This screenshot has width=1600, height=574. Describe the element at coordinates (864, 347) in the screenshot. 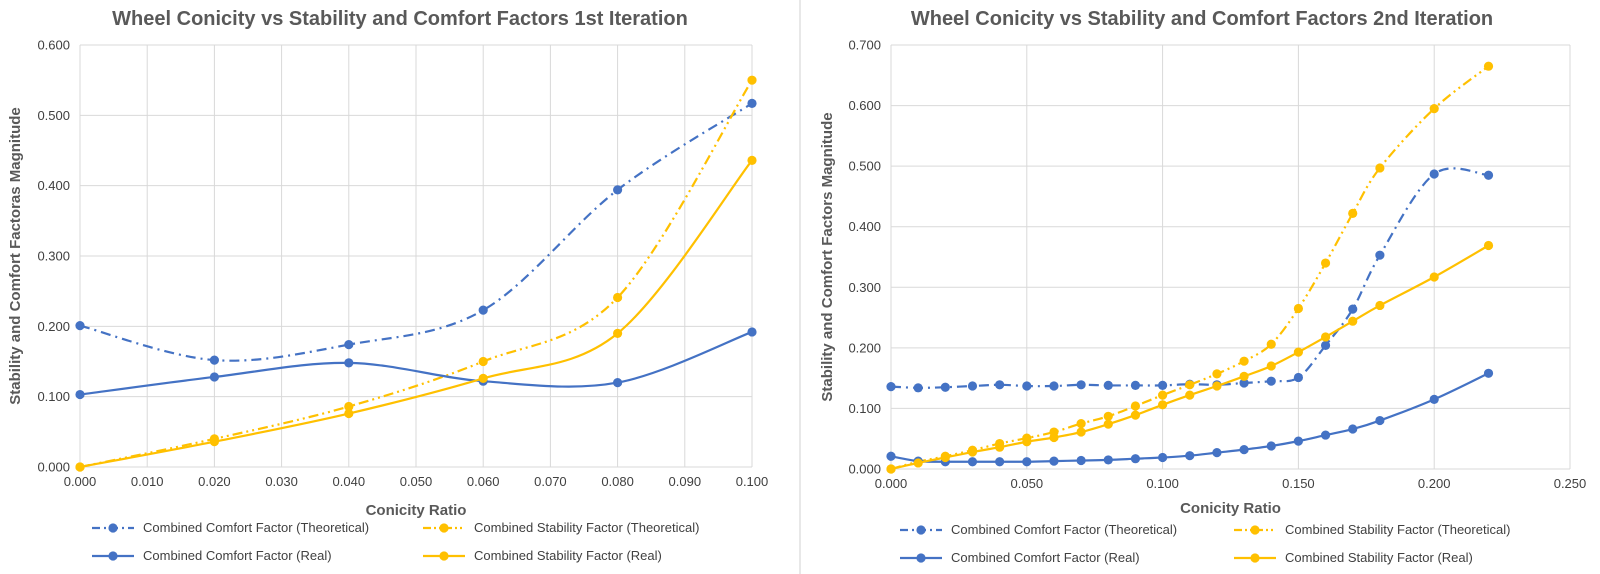

I see `y-tick-label: 0.200` at that location.